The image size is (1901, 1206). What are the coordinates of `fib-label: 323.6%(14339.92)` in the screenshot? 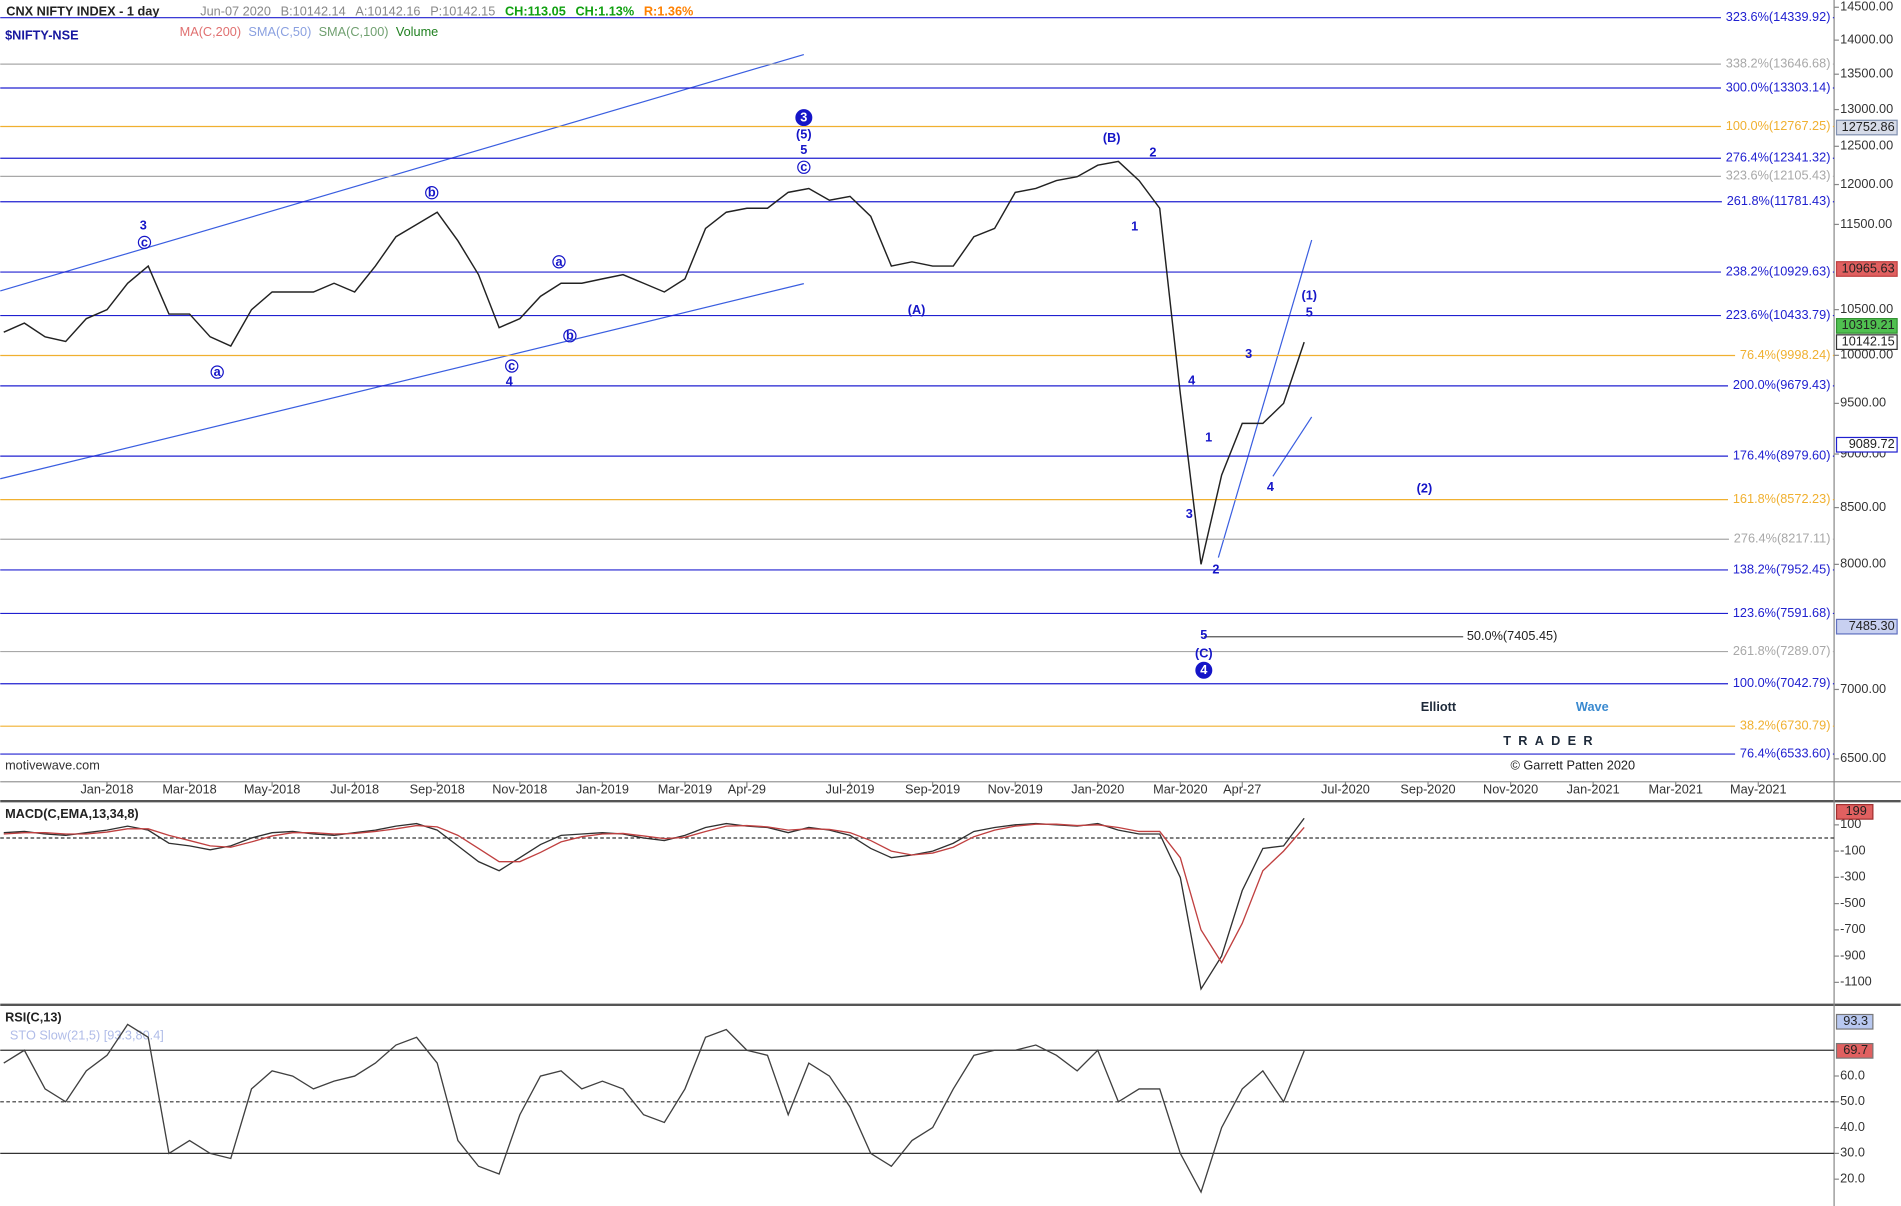 It's located at (1778, 16).